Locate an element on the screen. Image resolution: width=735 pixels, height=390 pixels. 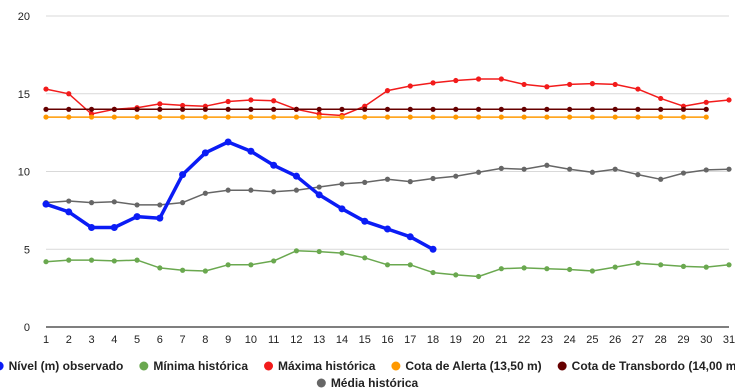
x-tick-label: 5 is located at coordinates (137, 340).